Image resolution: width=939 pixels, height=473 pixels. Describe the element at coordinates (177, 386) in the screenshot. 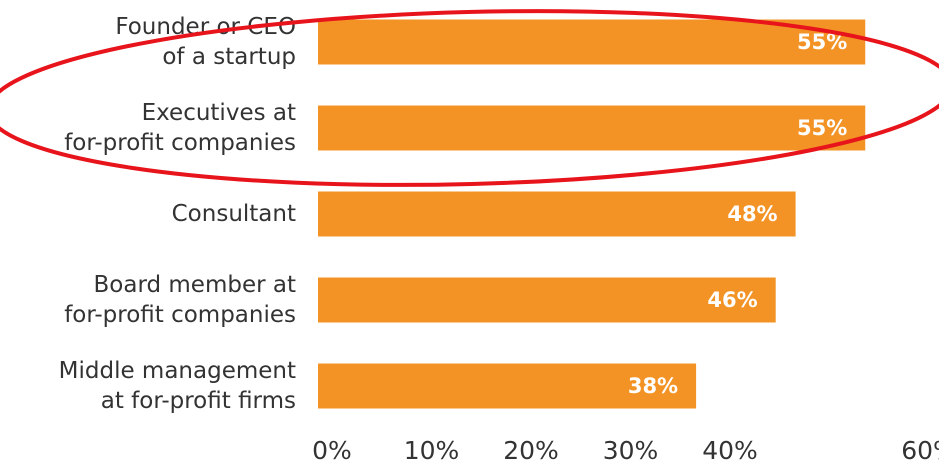

I see `category-label: Middle management at for-profit firms` at that location.